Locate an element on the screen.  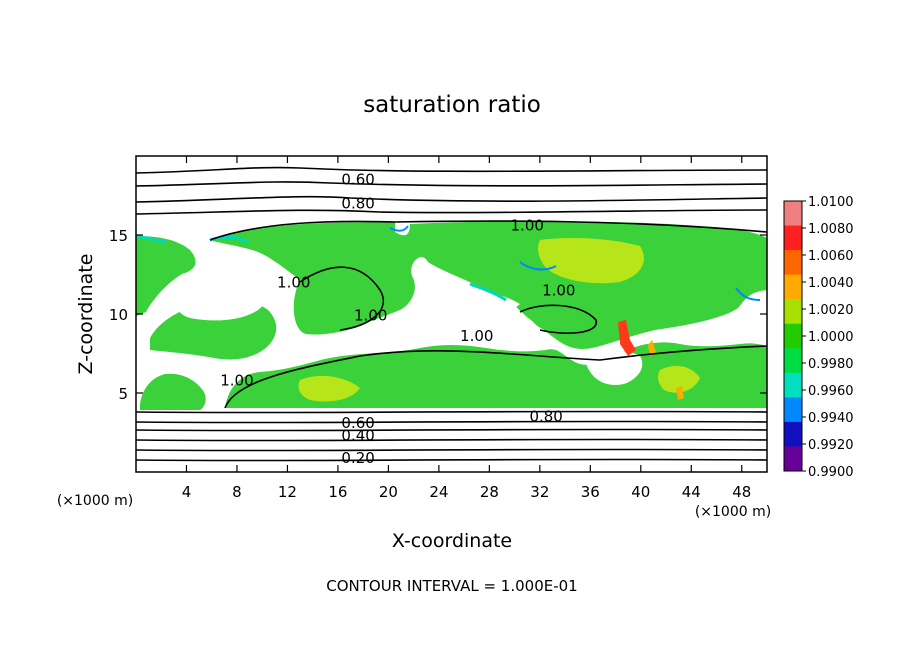
x-tick-label: 4 is located at coordinates (187, 492).